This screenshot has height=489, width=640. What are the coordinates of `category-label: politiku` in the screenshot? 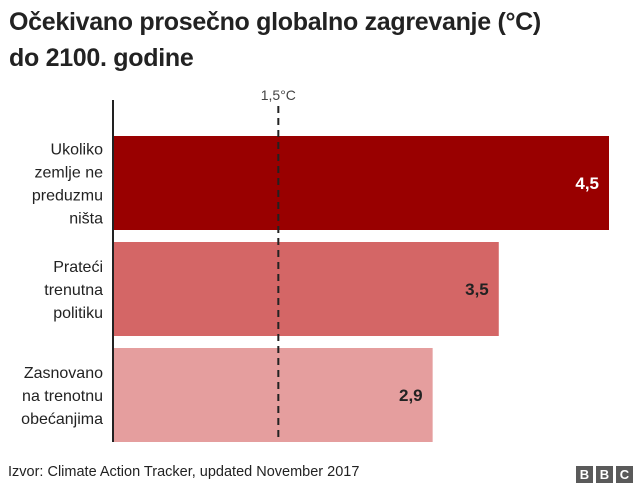 It's located at (78, 313).